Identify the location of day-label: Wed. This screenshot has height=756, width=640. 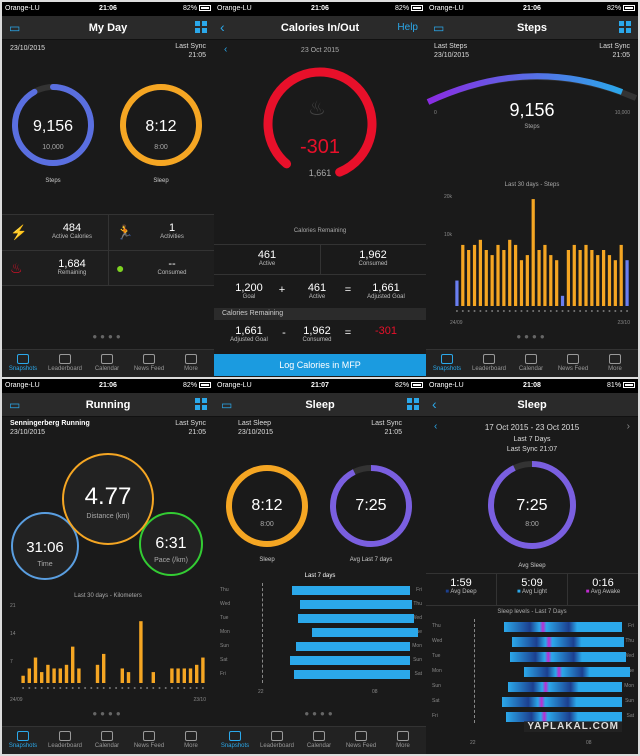
(628, 656).